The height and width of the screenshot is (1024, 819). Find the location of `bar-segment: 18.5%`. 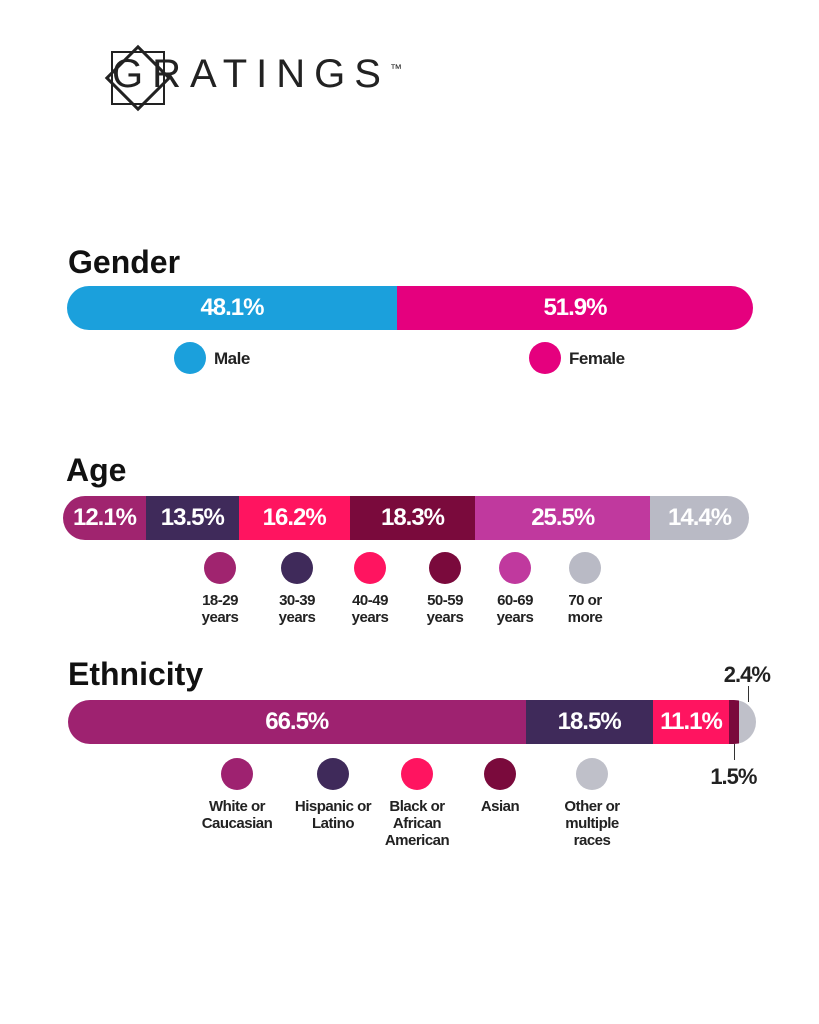

bar-segment: 18.5% is located at coordinates (589, 722).